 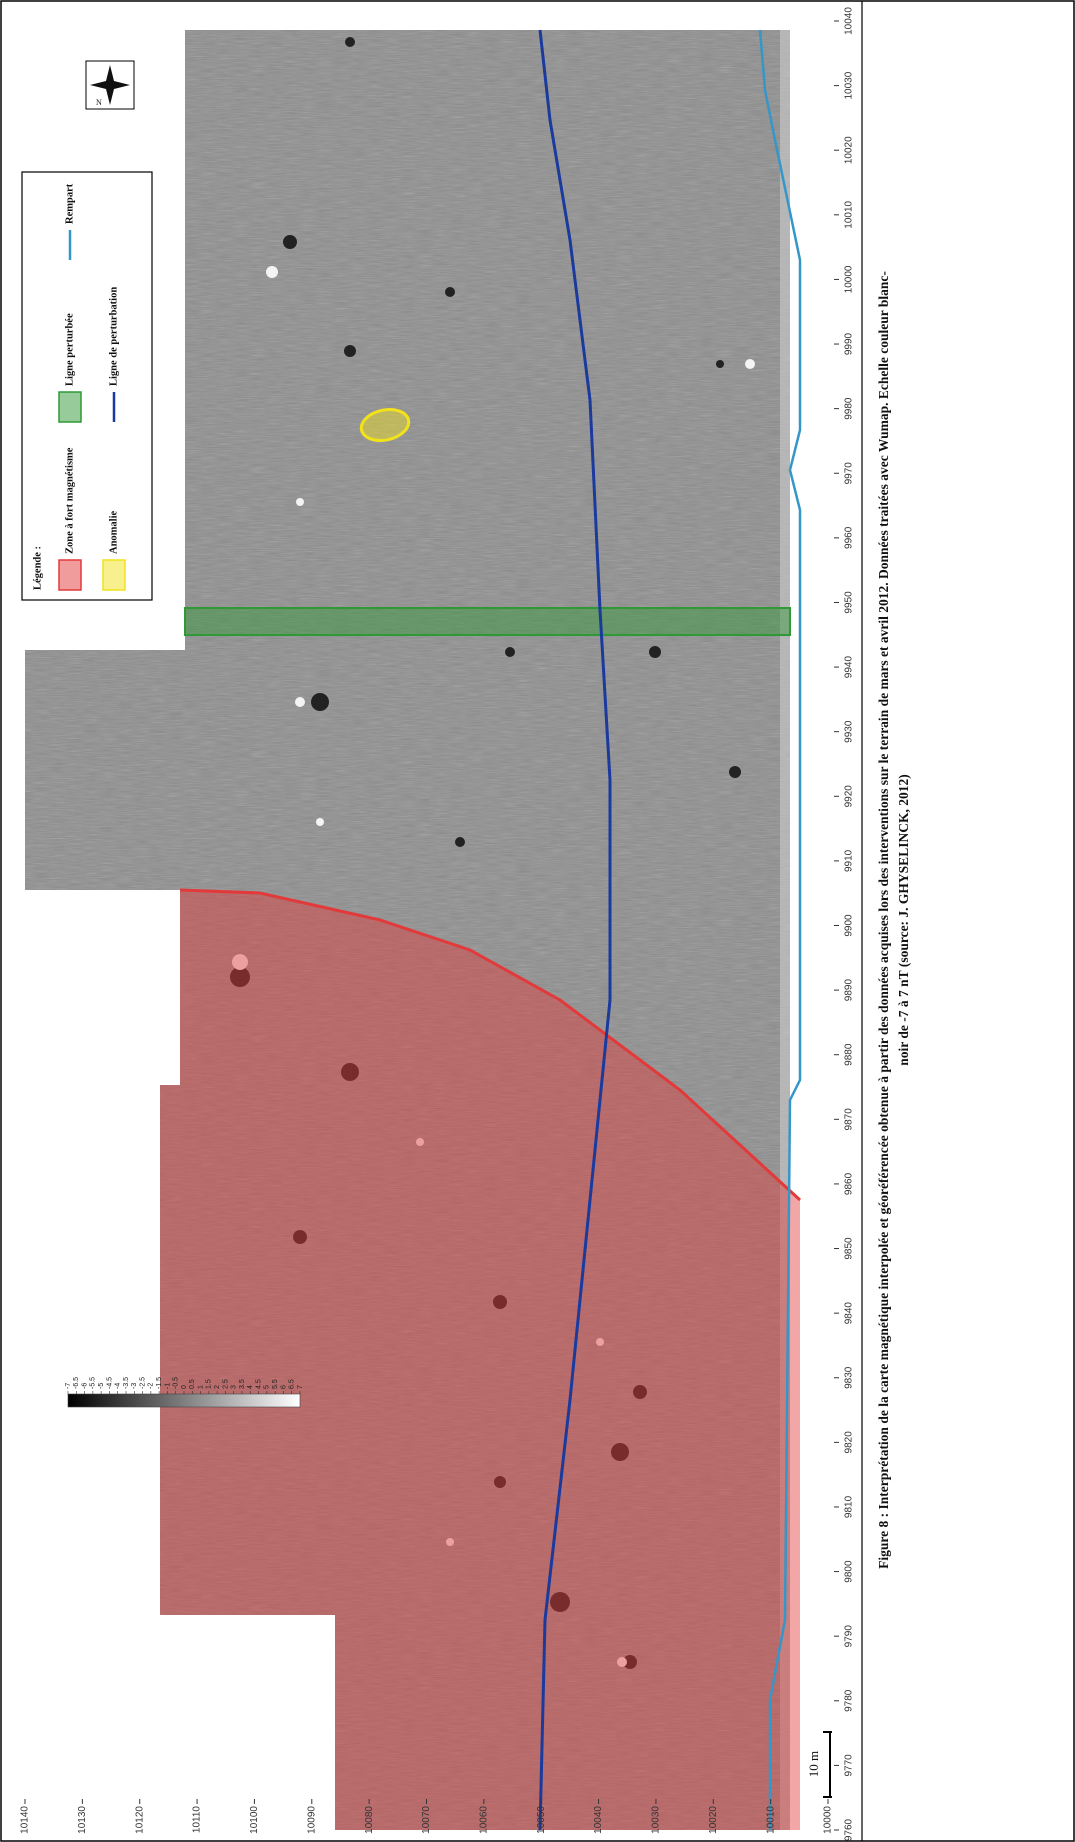 What do you see at coordinates (217, 1387) in the screenshot?
I see `colorbar-tick-label: 2` at bounding box center [217, 1387].